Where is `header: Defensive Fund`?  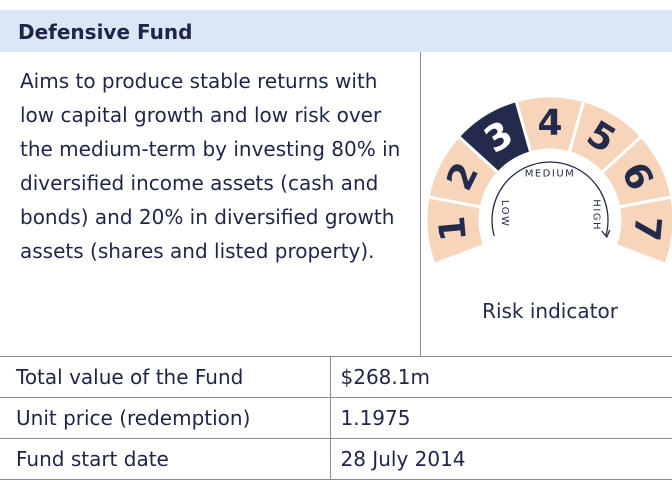 header: Defensive Fund is located at coordinates (336, 31).